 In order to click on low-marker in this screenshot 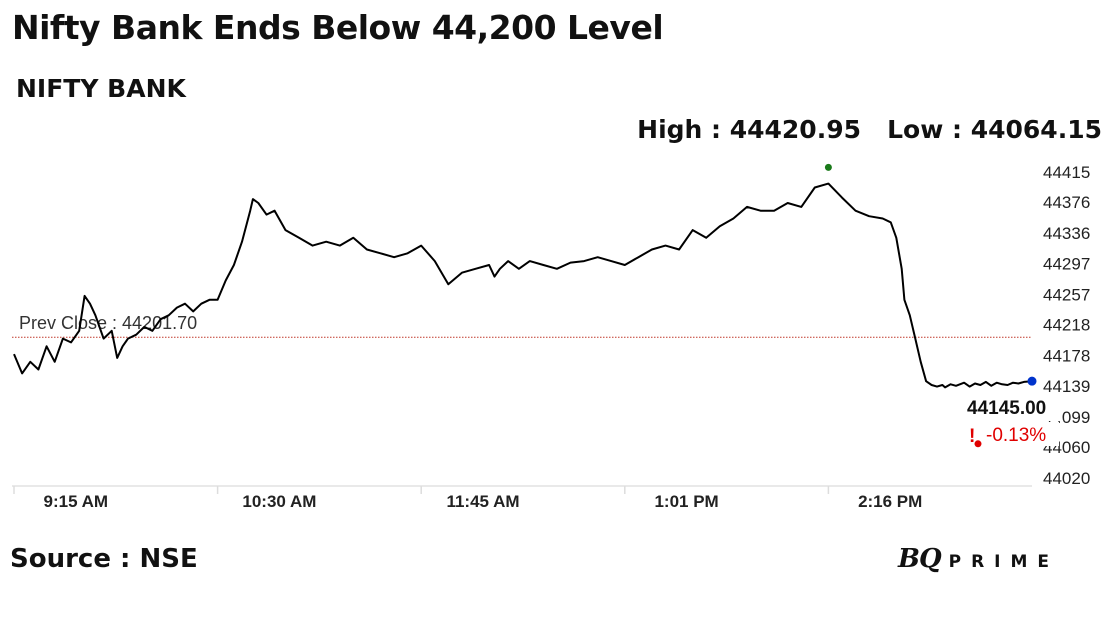, I will do `click(978, 444)`.